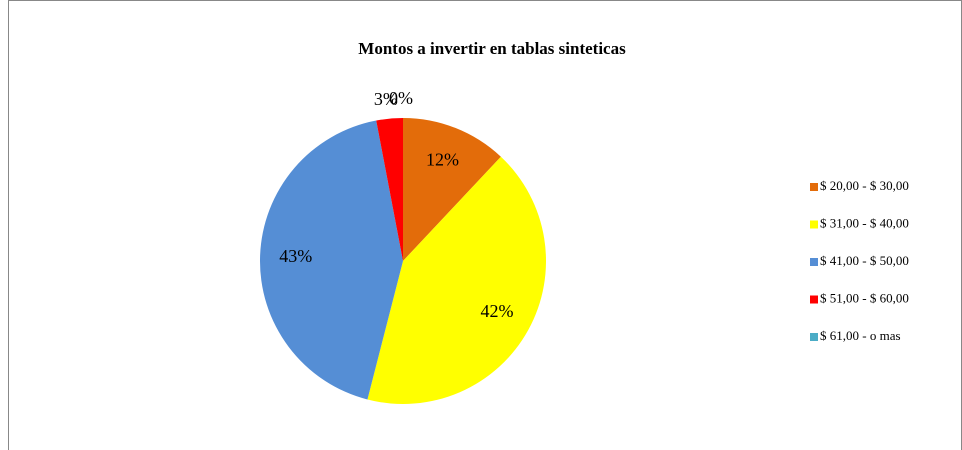 The image size is (962, 450). Describe the element at coordinates (401, 98) in the screenshot. I see `data-label: 0%` at that location.